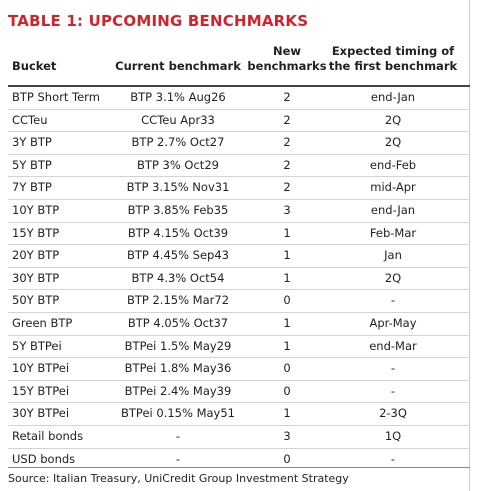 The image size is (479, 491). Describe the element at coordinates (32, 142) in the screenshot. I see `table-cell: 3Y BTP` at that location.